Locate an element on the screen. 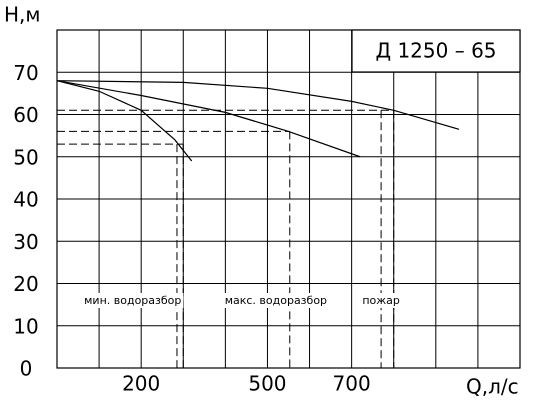  y-tick-label: 0 is located at coordinates (26, 369).